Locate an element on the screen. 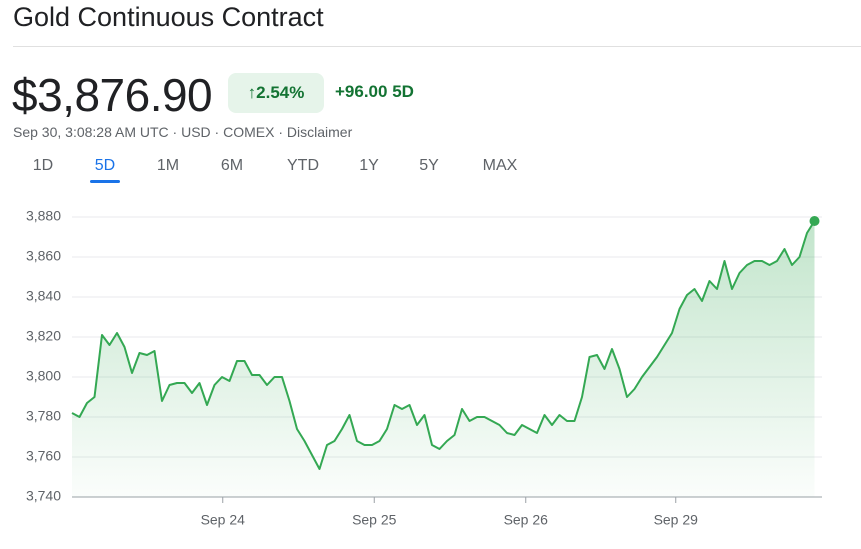 The height and width of the screenshot is (549, 861). y-tick-label: 3,780 is located at coordinates (43, 416).